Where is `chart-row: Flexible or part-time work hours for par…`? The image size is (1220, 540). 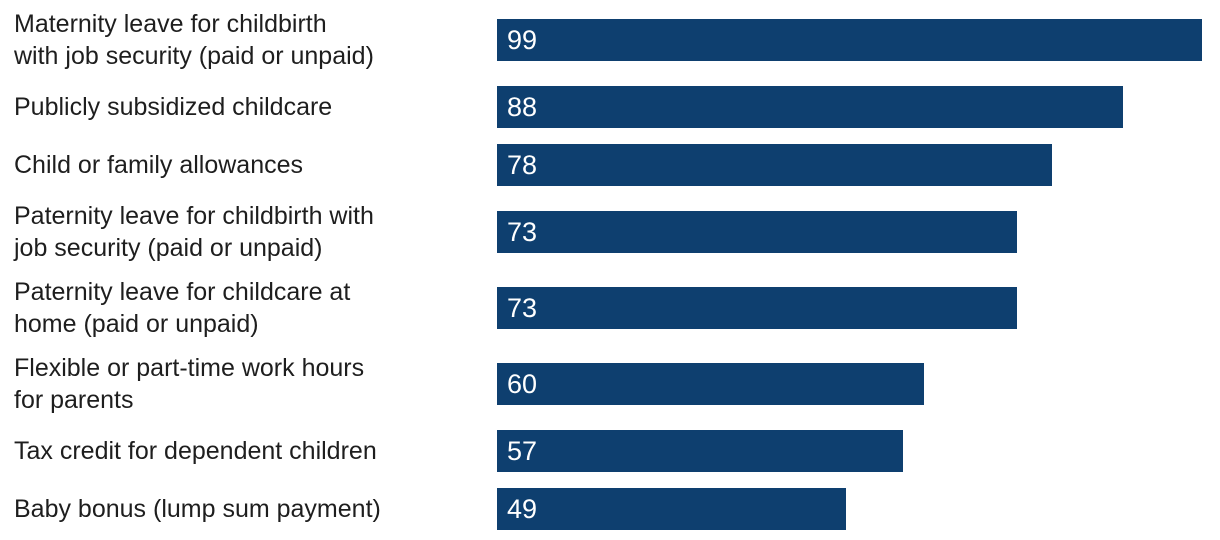 chart-row: Flexible or part-time work hours for par… is located at coordinates (617, 384).